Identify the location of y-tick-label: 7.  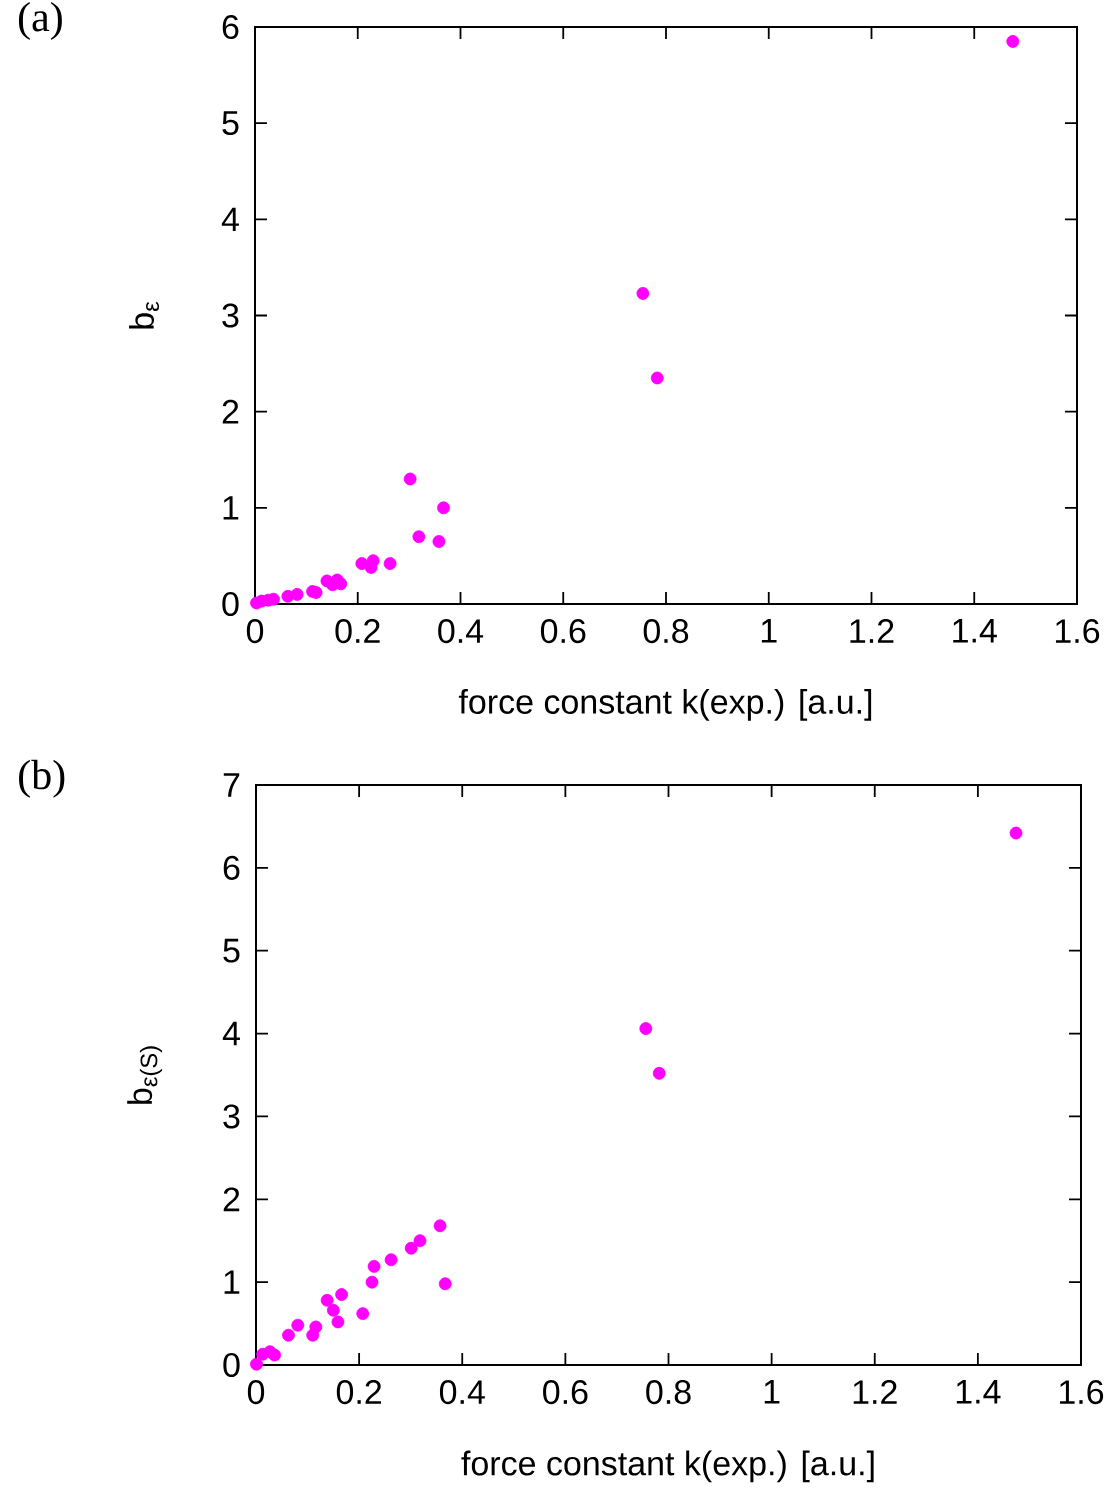
(231, 785).